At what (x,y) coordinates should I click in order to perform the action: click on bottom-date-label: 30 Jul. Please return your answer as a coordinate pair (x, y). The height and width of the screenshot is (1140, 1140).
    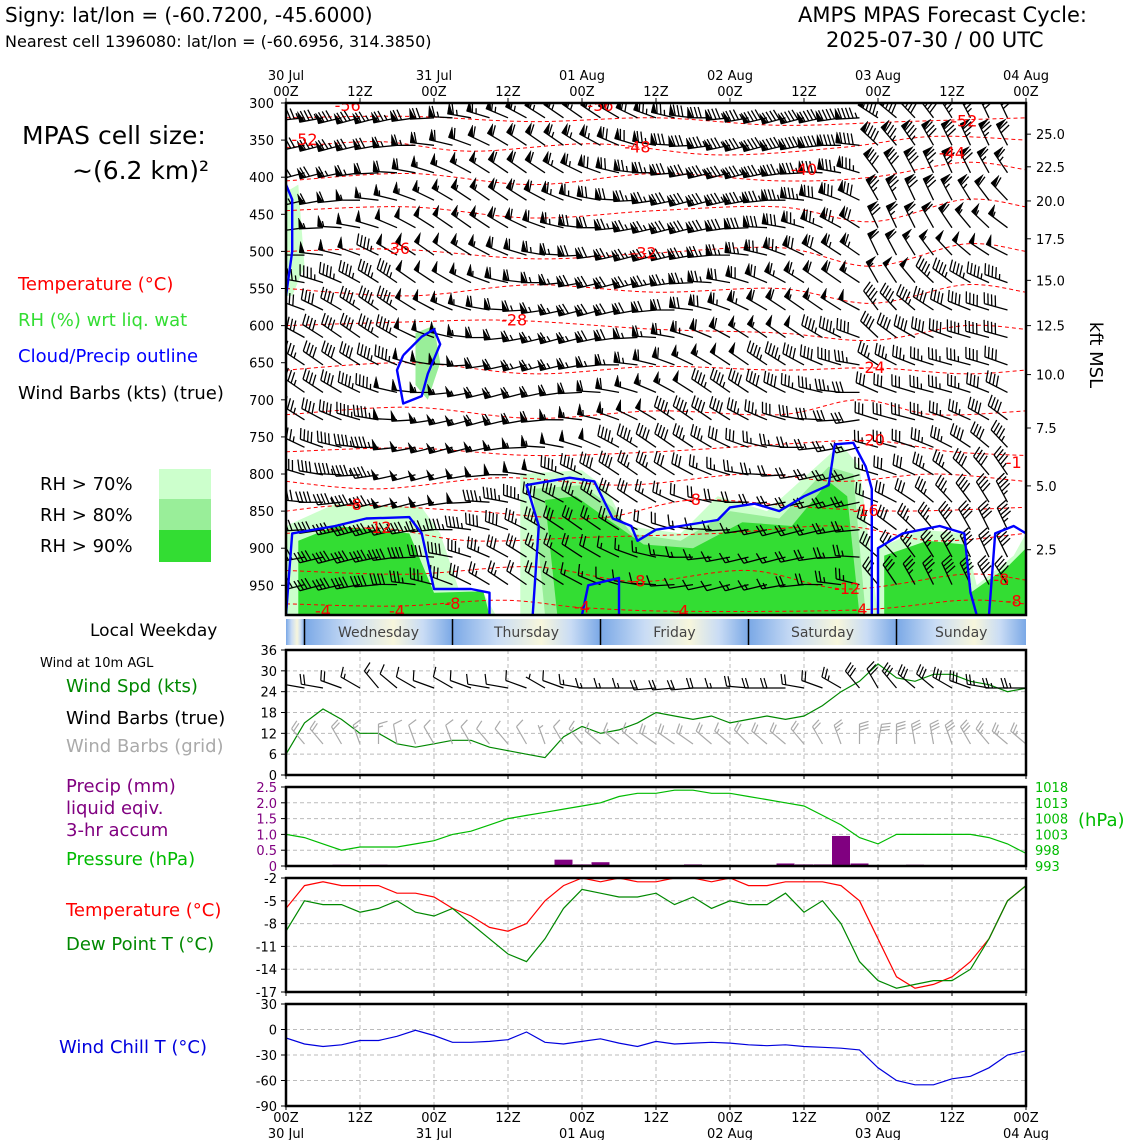
    Looking at the image, I should click on (286, 1133).